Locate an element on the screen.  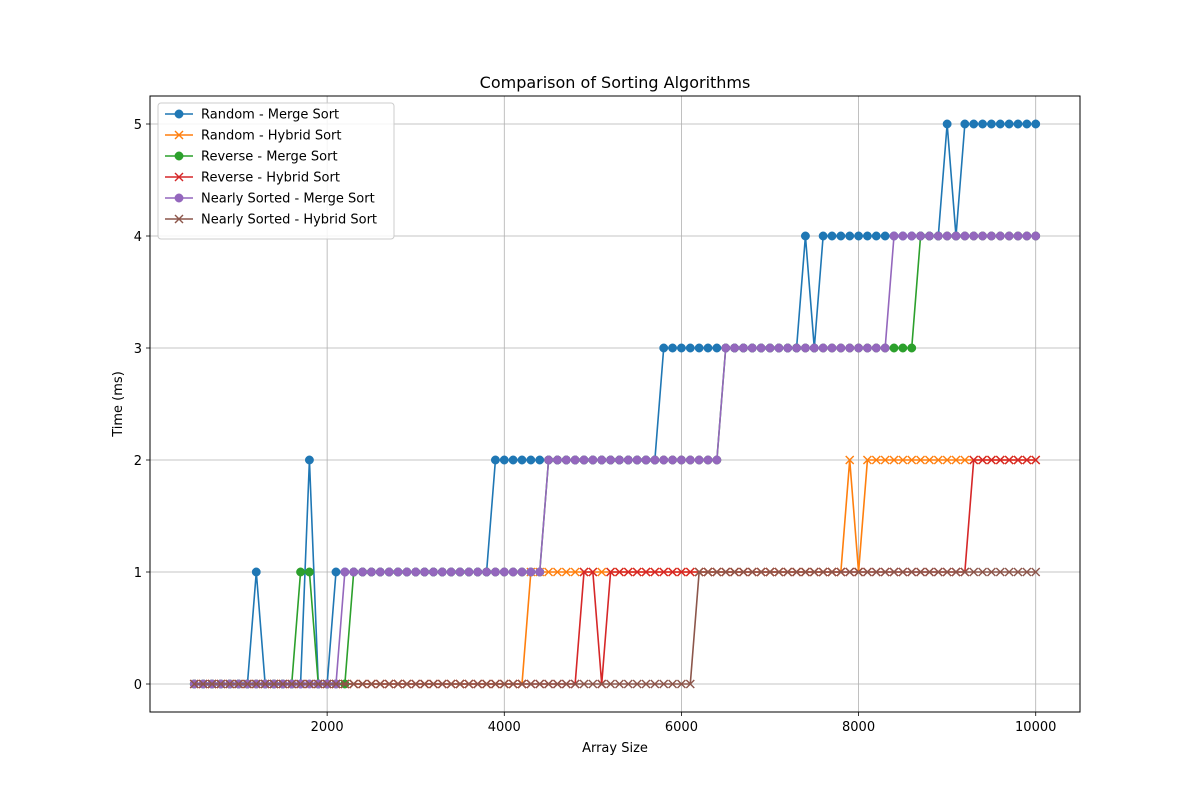
legend-swatch-marker is located at coordinates (179, 198).